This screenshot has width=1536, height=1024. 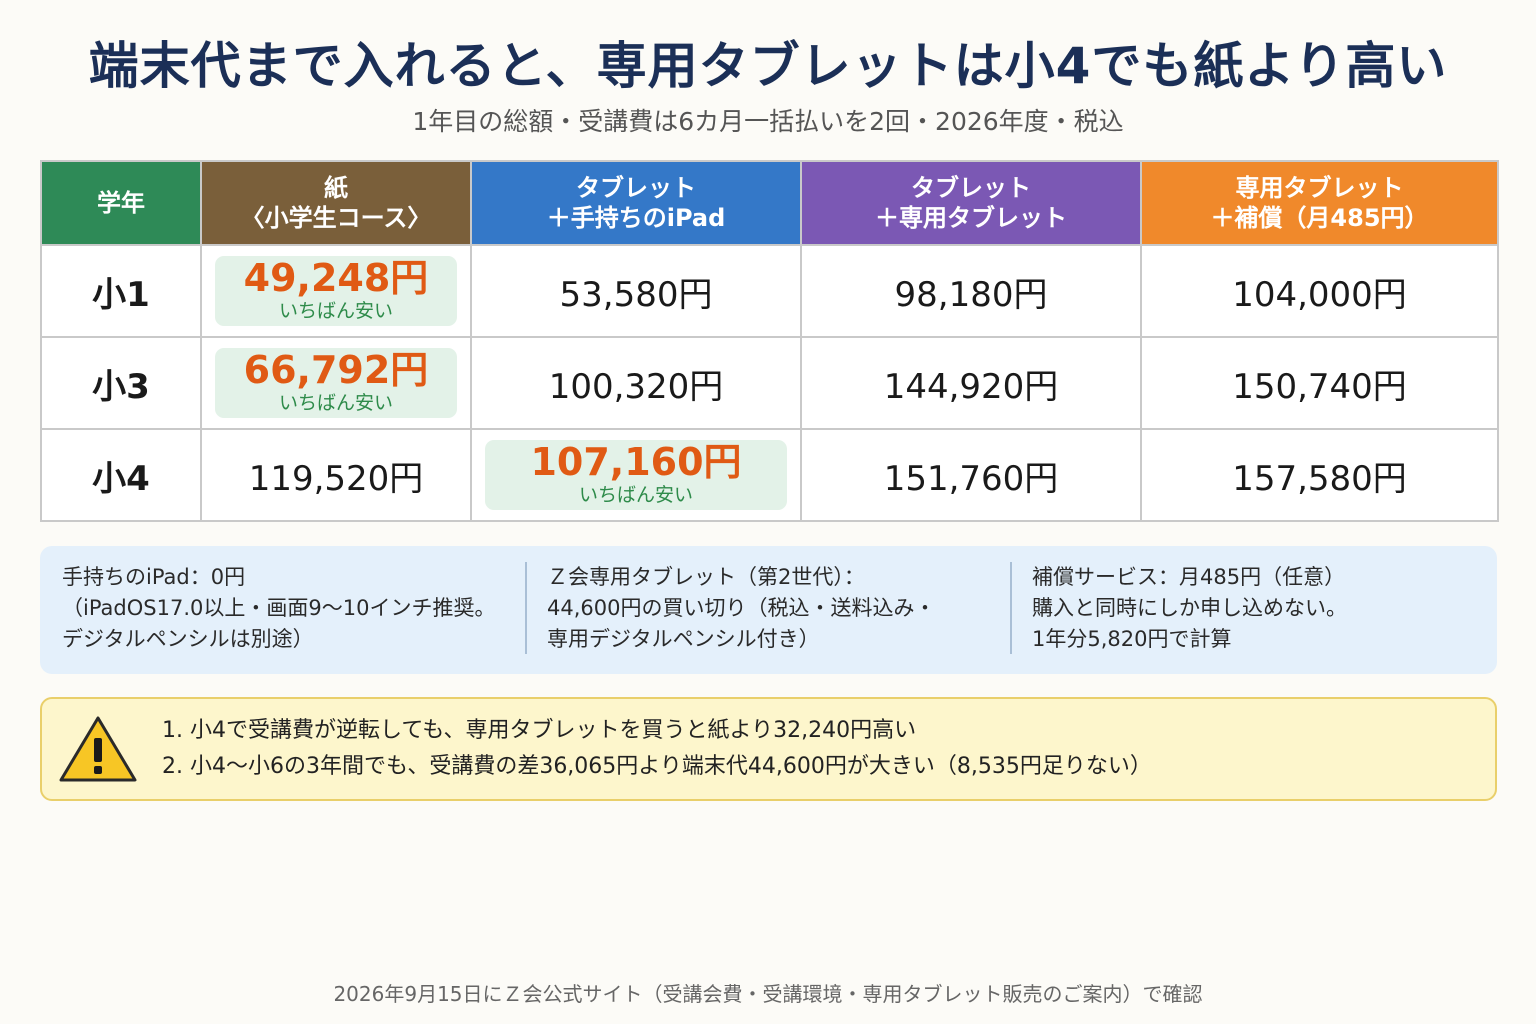 What do you see at coordinates (154, 577) in the screenshot?
I see `info-line: 手持ちのiPad：0円` at bounding box center [154, 577].